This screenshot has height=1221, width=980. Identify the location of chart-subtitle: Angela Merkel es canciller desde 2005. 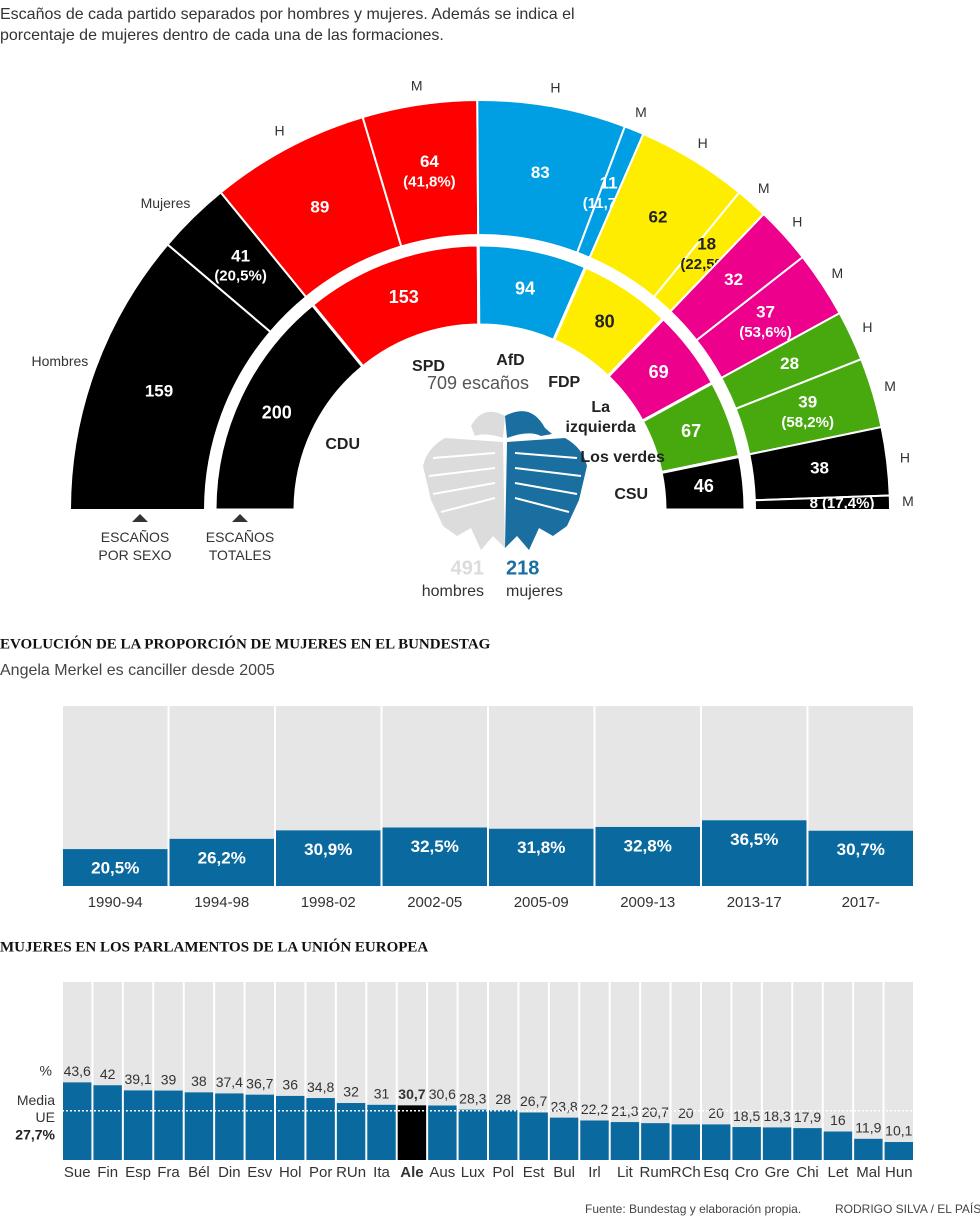
(137, 670).